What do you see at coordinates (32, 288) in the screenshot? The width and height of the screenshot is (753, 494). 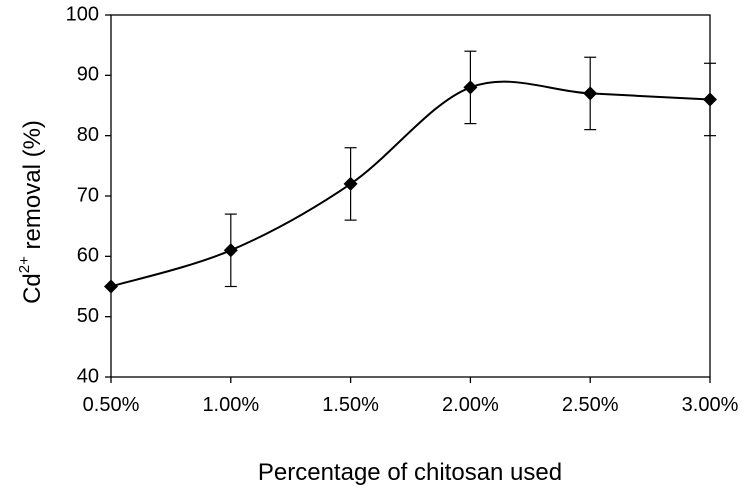 I see `y-axis-label-pre: Cd` at bounding box center [32, 288].